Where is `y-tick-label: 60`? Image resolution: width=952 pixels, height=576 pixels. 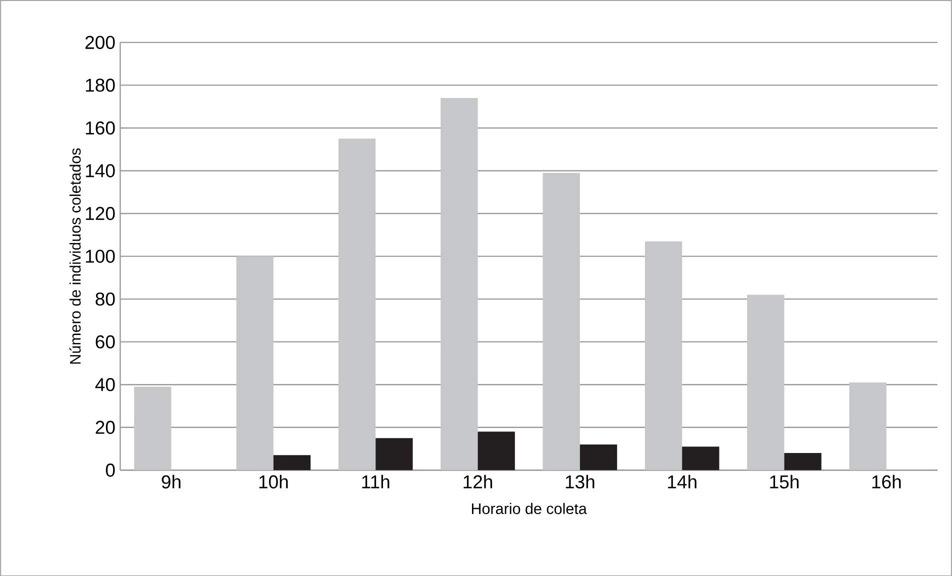 y-tick-label: 60 is located at coordinates (105, 341).